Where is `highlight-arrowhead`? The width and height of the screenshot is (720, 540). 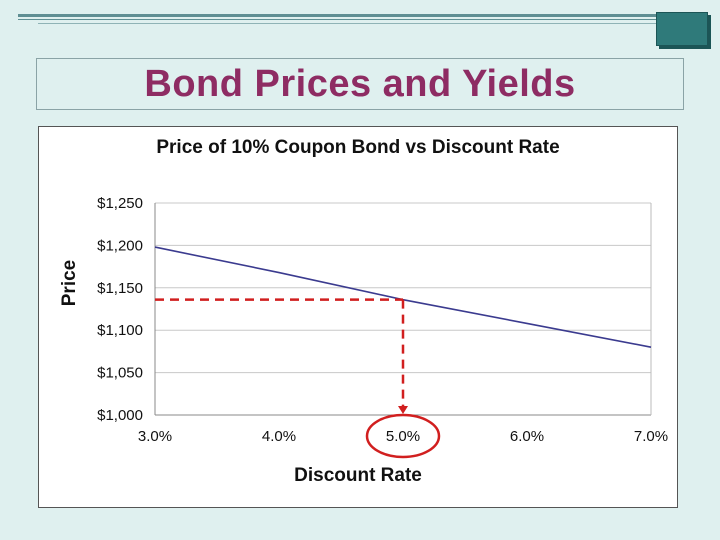 highlight-arrowhead is located at coordinates (403, 410).